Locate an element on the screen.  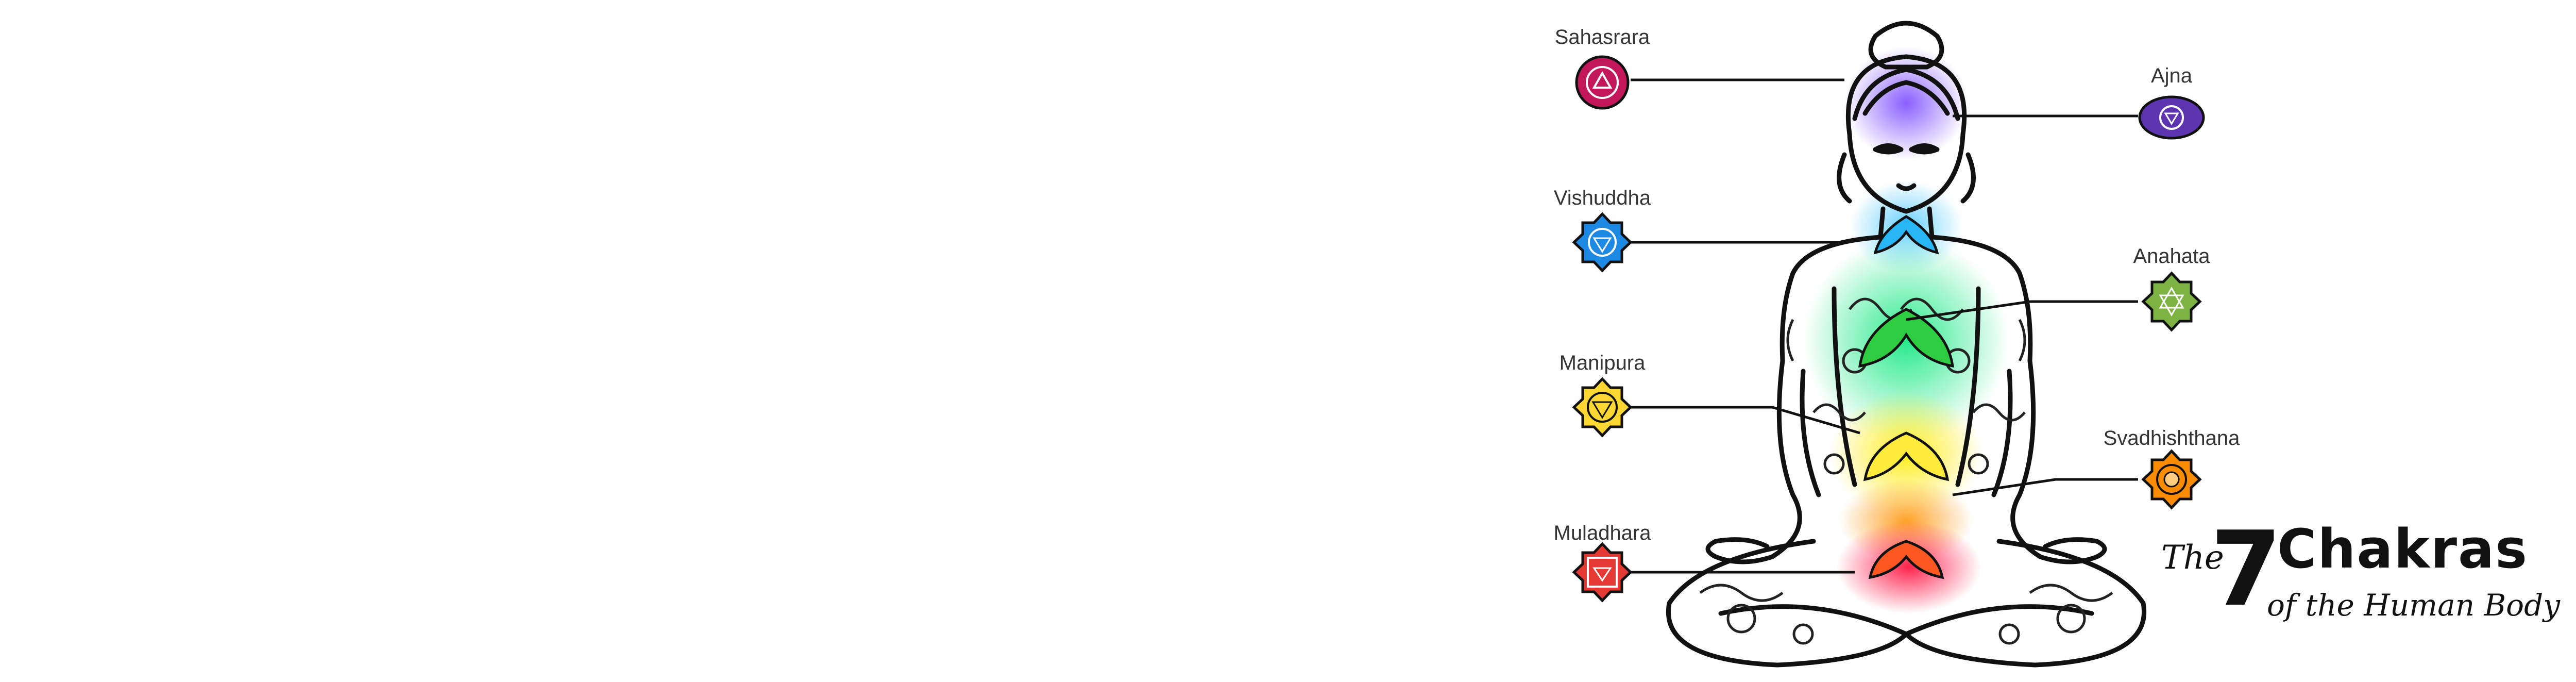
connector-lines is located at coordinates (1884, 326).